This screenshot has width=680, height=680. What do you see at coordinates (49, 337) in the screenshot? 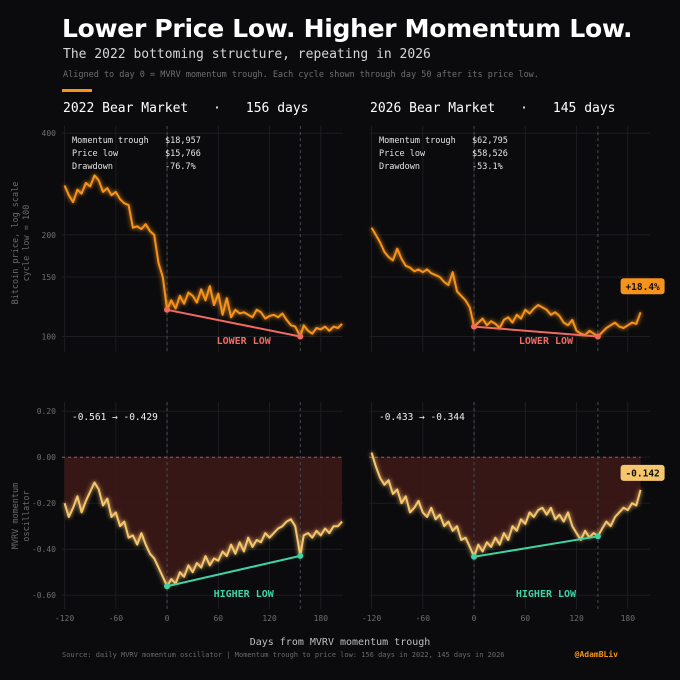
I see `y-tick-label: 100` at bounding box center [49, 337].